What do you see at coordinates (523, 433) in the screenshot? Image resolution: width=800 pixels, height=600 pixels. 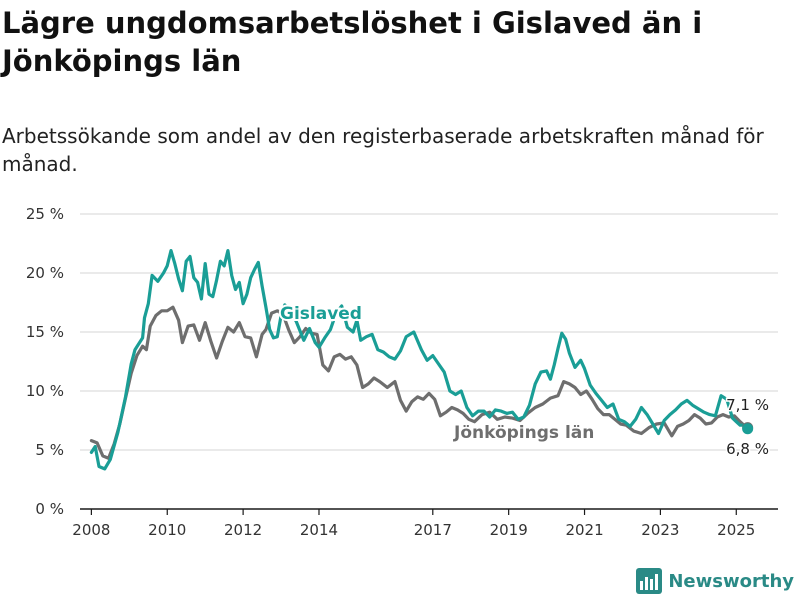 I see `jonkoping-series-label: Jönköpings län` at bounding box center [523, 433].